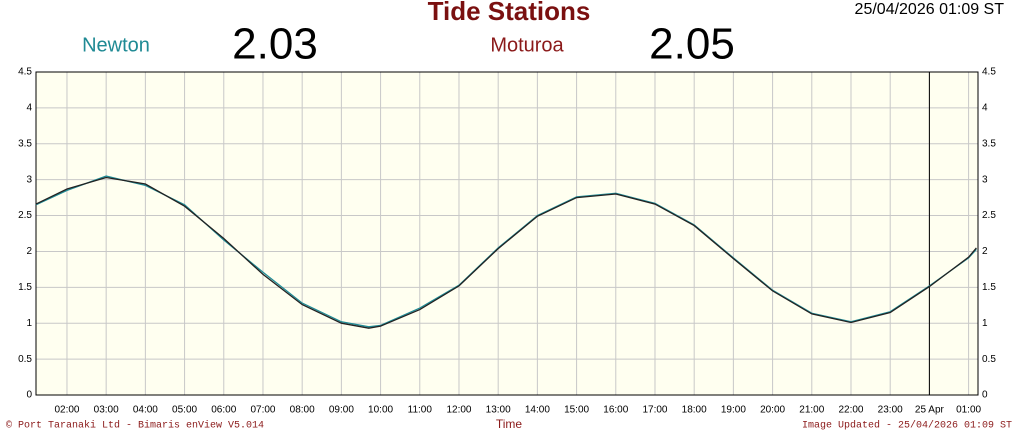 Image resolution: width=1018 pixels, height=436 pixels. What do you see at coordinates (25, 143) in the screenshot?
I see `y-tick-label: 3.5` at bounding box center [25, 143].